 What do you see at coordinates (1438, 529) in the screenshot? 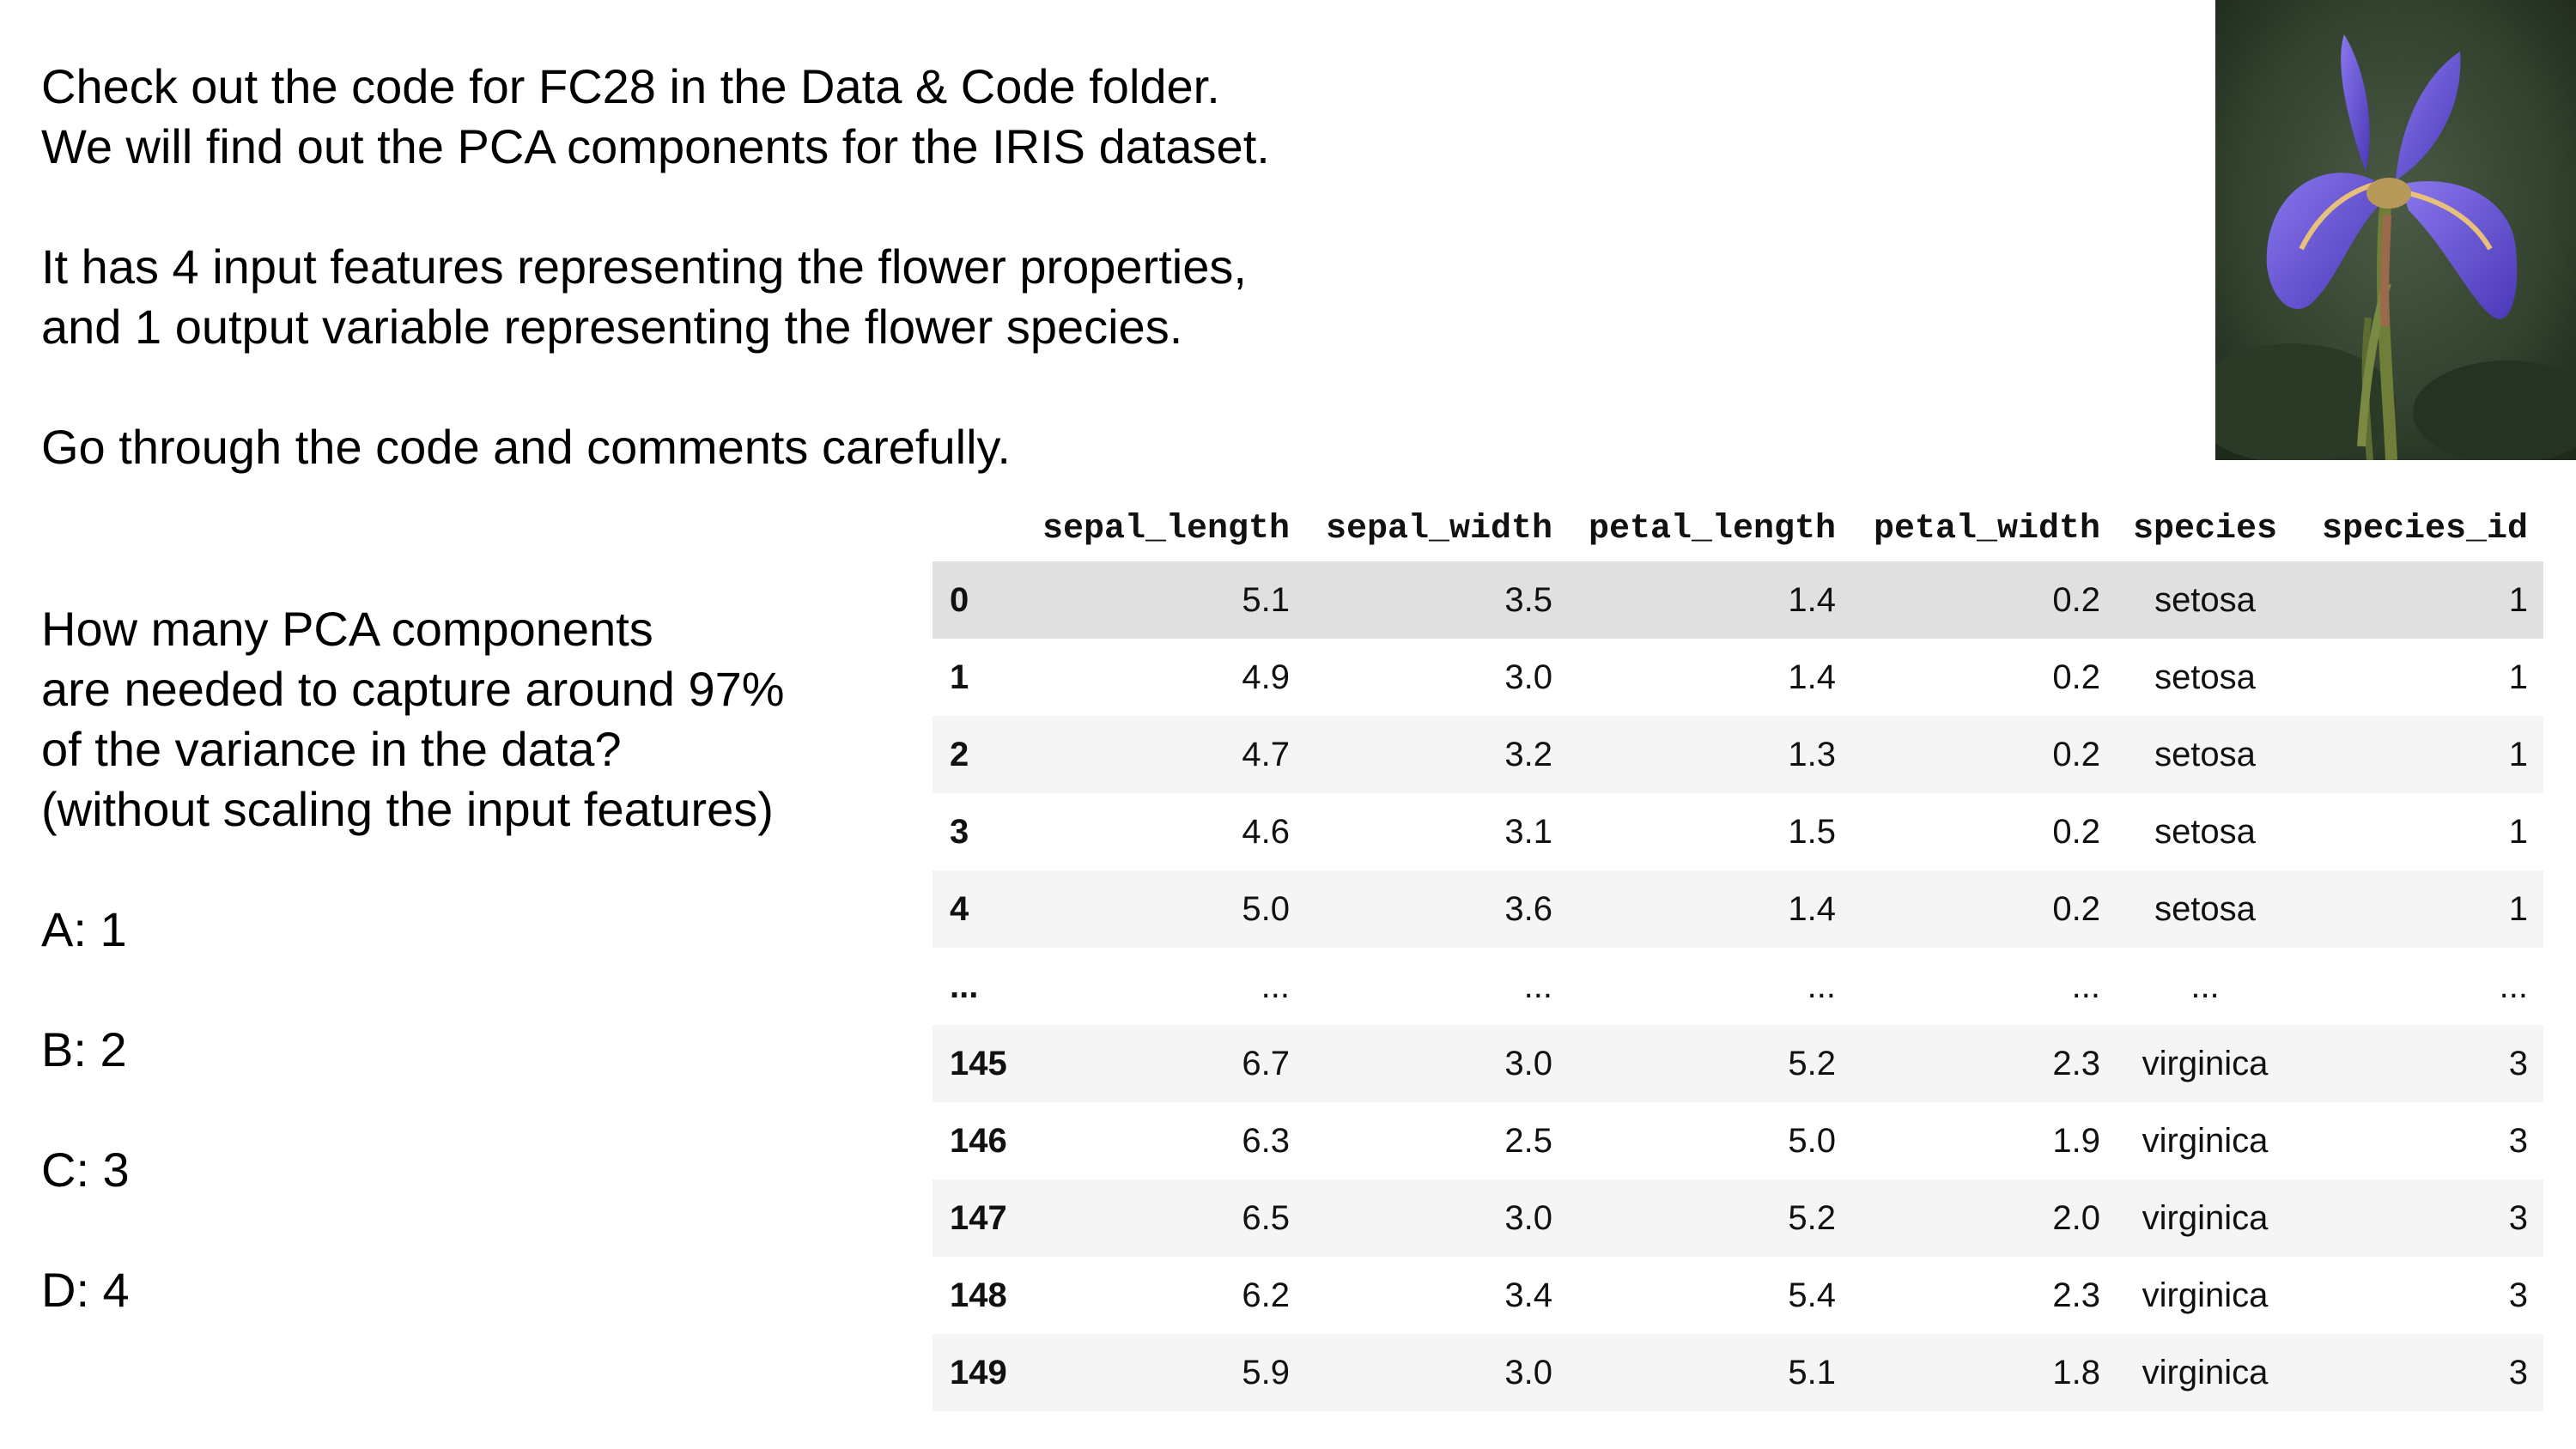
I see `column-header-sepal-width: sepal_width` at bounding box center [1438, 529].